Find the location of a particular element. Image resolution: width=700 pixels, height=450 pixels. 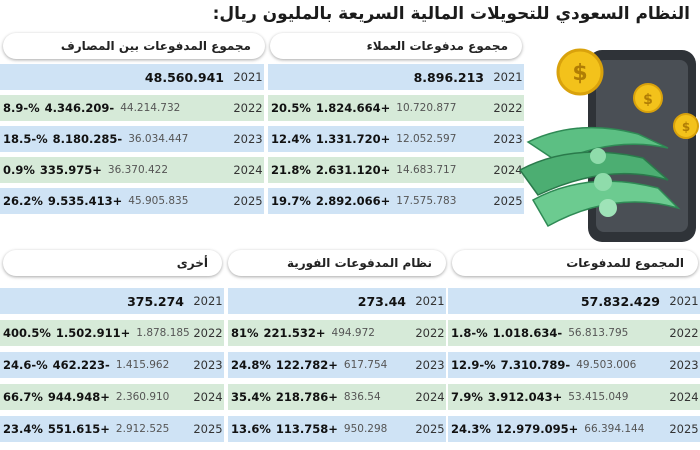

row-percent-change: 400.5% is located at coordinates (27, 333).